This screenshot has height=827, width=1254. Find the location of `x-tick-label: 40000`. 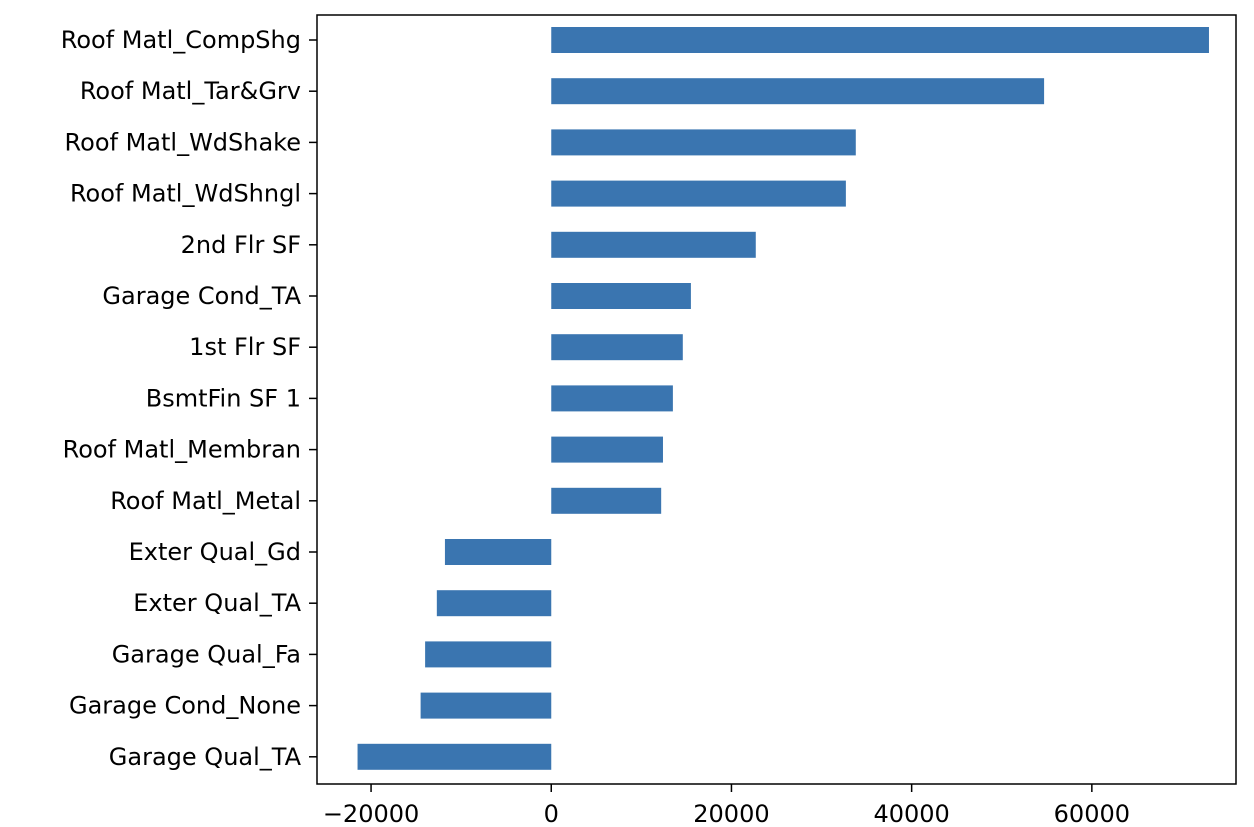

x-tick-label: 40000 is located at coordinates (911, 813).